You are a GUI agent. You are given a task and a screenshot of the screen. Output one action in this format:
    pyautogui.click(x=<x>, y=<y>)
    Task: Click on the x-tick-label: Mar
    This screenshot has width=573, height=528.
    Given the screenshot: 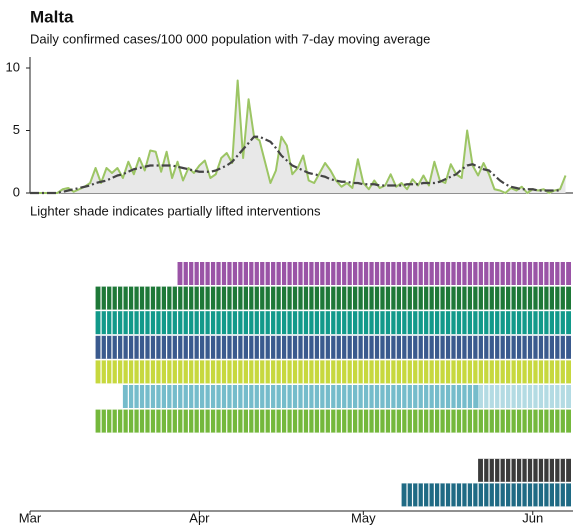 What is the action you would take?
    pyautogui.click(x=30, y=517)
    